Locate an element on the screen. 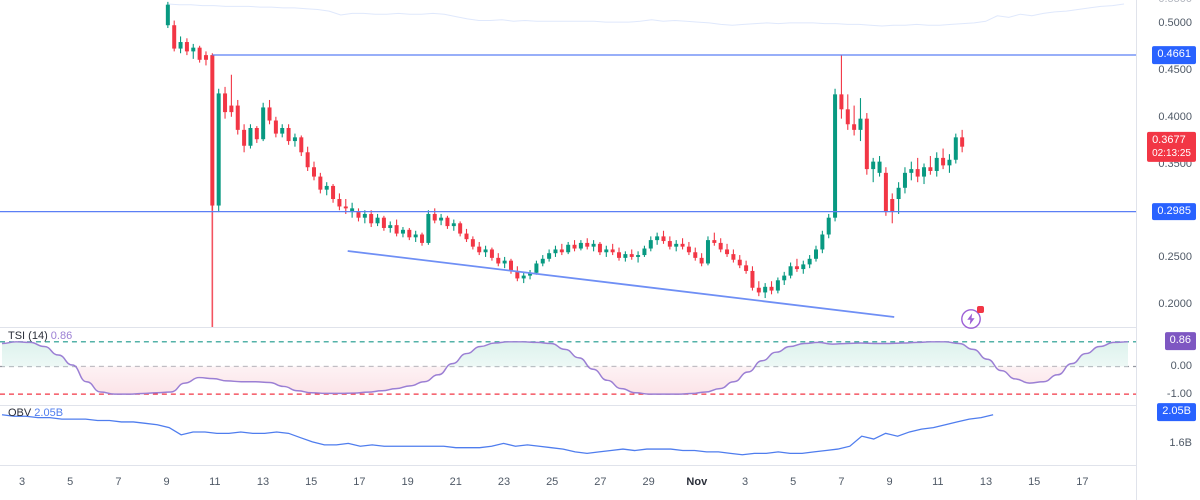  obv-pane: OBV 2.05B is located at coordinates (568, 435).